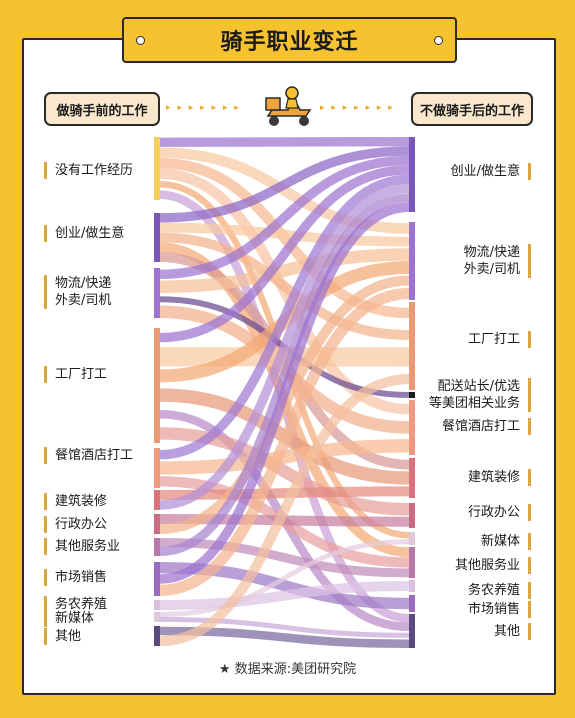  Describe the element at coordinates (412, 631) in the screenshot. I see `right-node-other` at that location.